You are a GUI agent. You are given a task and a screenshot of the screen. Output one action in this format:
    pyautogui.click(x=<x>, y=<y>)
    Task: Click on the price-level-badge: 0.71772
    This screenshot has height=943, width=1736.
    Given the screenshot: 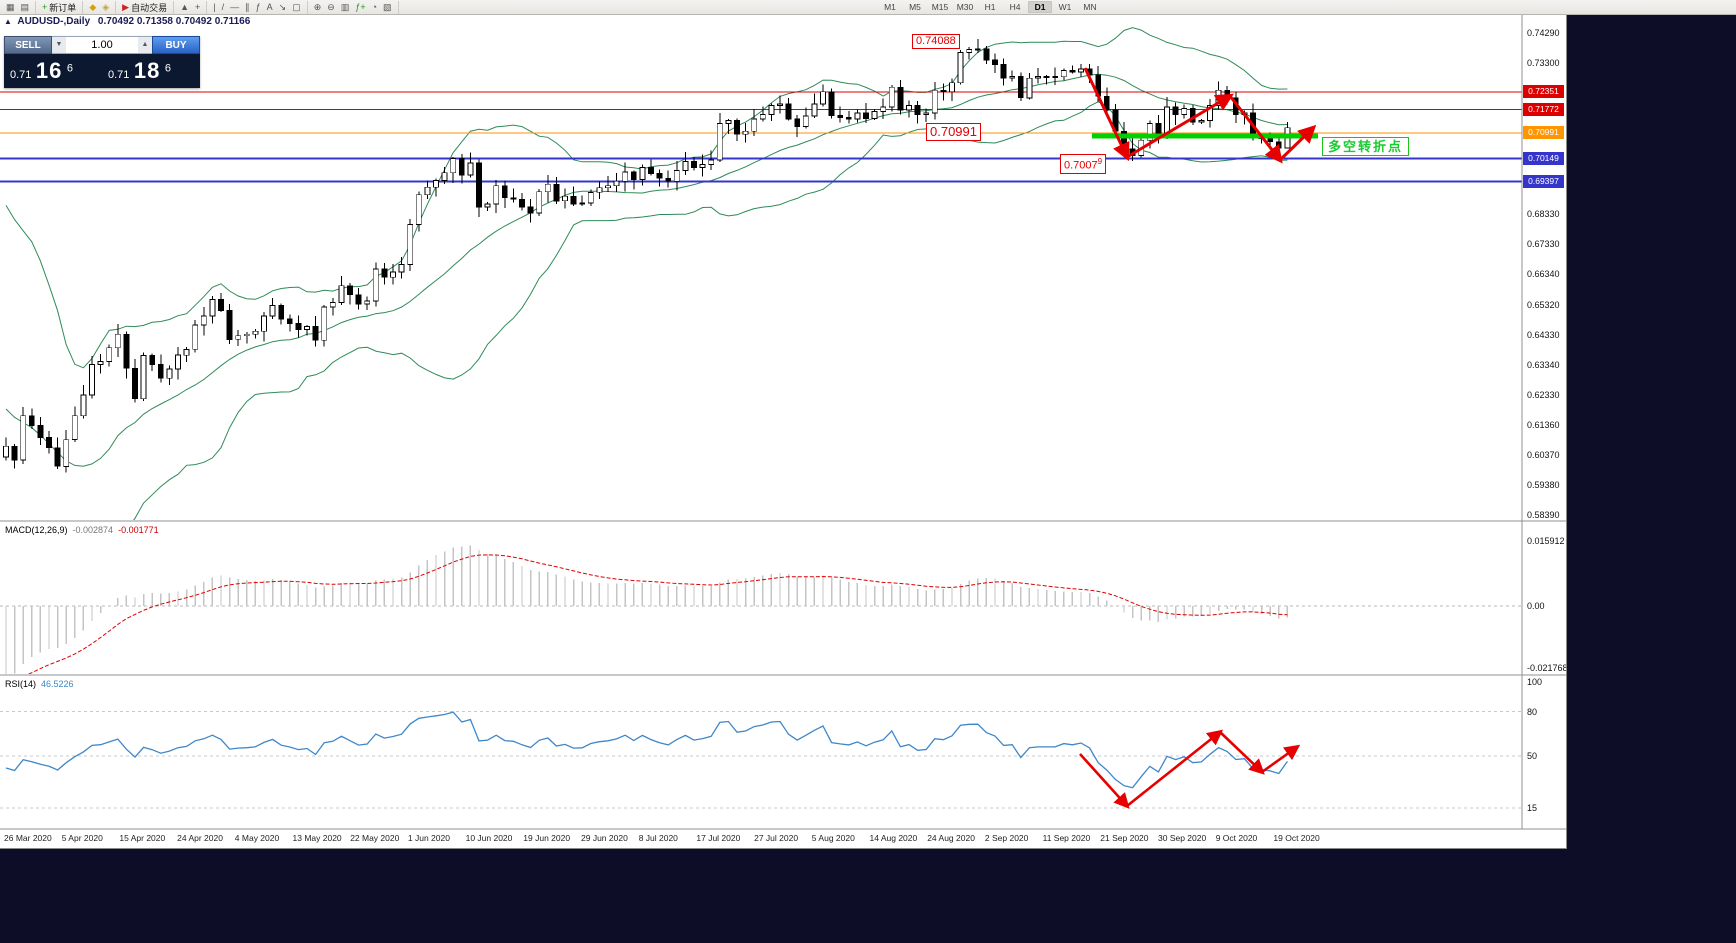 What is the action you would take?
    pyautogui.click(x=1543, y=109)
    